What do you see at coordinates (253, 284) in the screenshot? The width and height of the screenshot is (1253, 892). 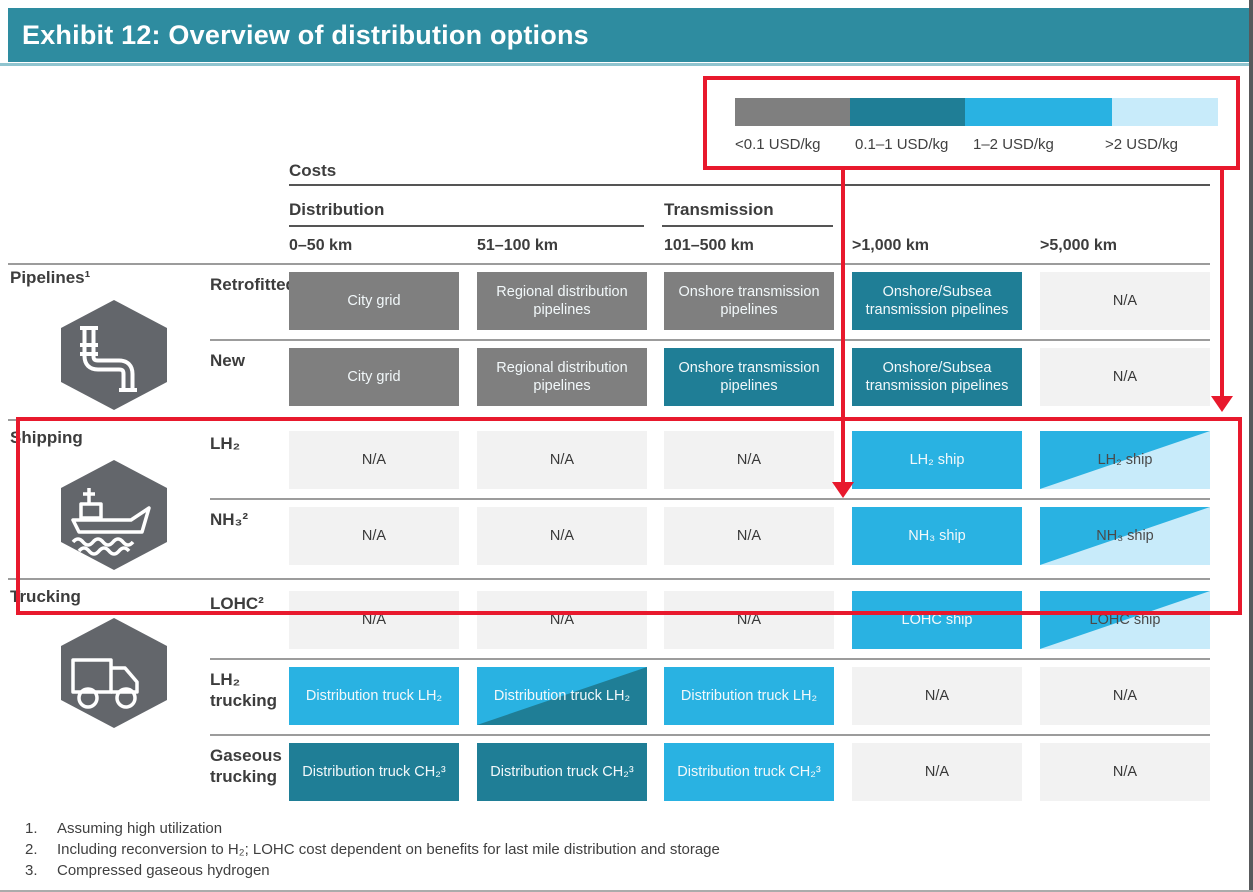 I see `row-option-label: Retrofitted` at bounding box center [253, 284].